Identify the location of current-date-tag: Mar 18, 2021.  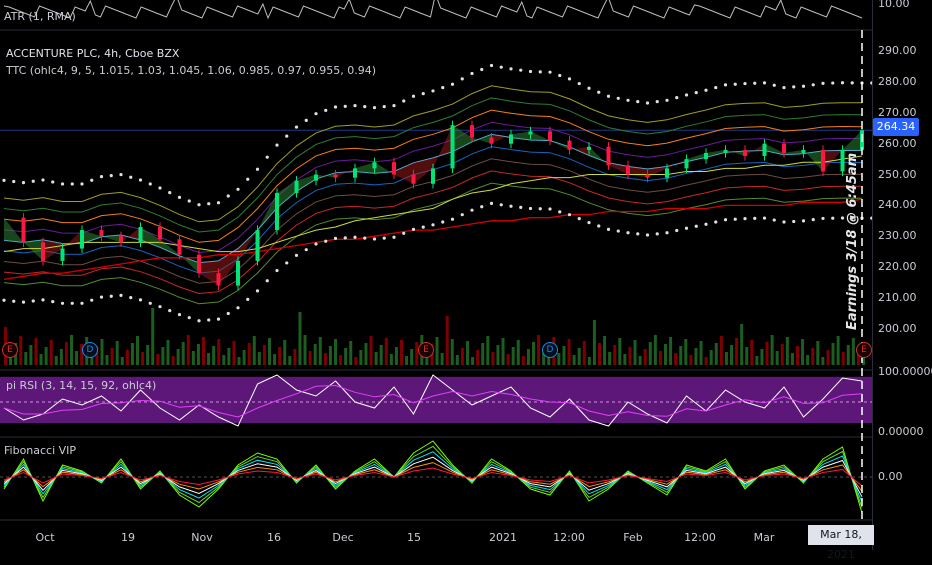
(841, 543).